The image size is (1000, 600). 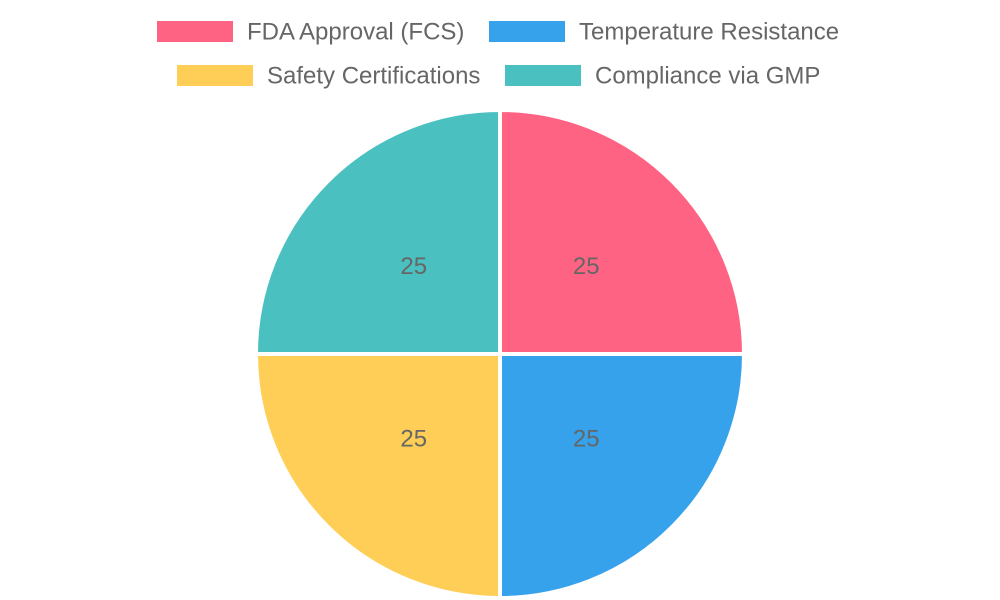 I want to click on slice-compliance-via-gmp, so click(x=378, y=232).